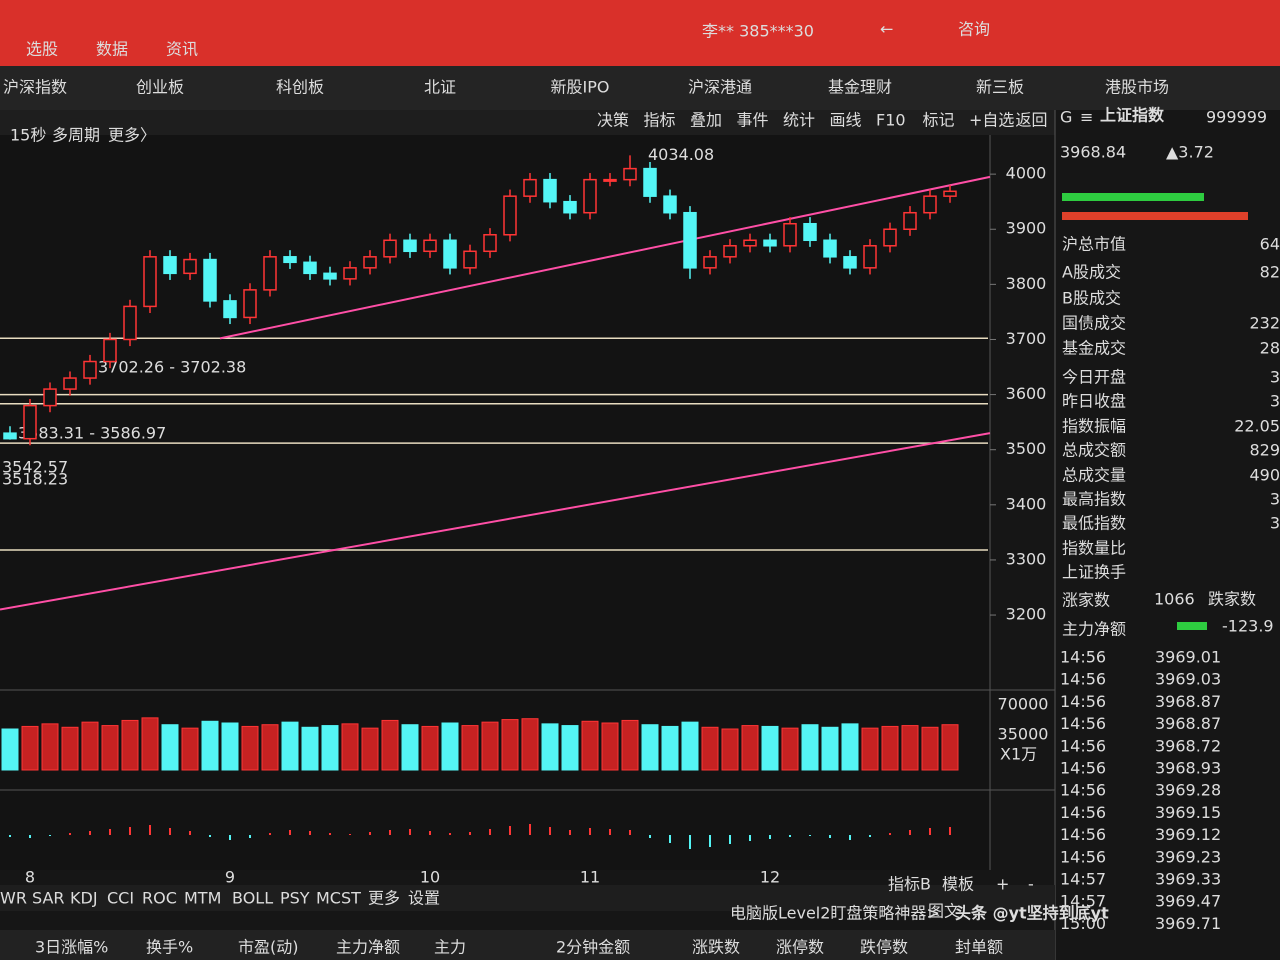  What do you see at coordinates (1032, 913) in the screenshot?
I see `watermark: 头条 @yt坚持到底yt` at bounding box center [1032, 913].